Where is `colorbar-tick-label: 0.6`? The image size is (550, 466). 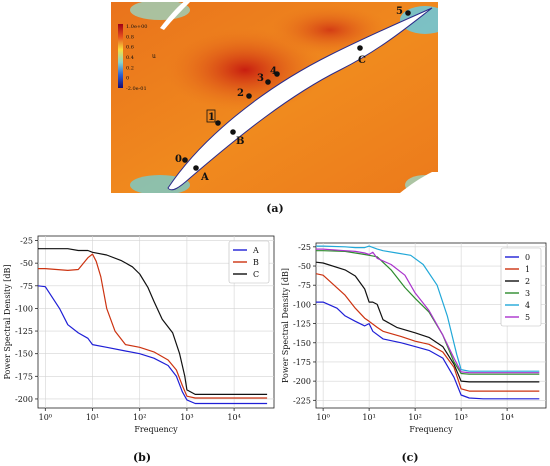 colorbar-tick-label: 0.6 is located at coordinates (130, 48).